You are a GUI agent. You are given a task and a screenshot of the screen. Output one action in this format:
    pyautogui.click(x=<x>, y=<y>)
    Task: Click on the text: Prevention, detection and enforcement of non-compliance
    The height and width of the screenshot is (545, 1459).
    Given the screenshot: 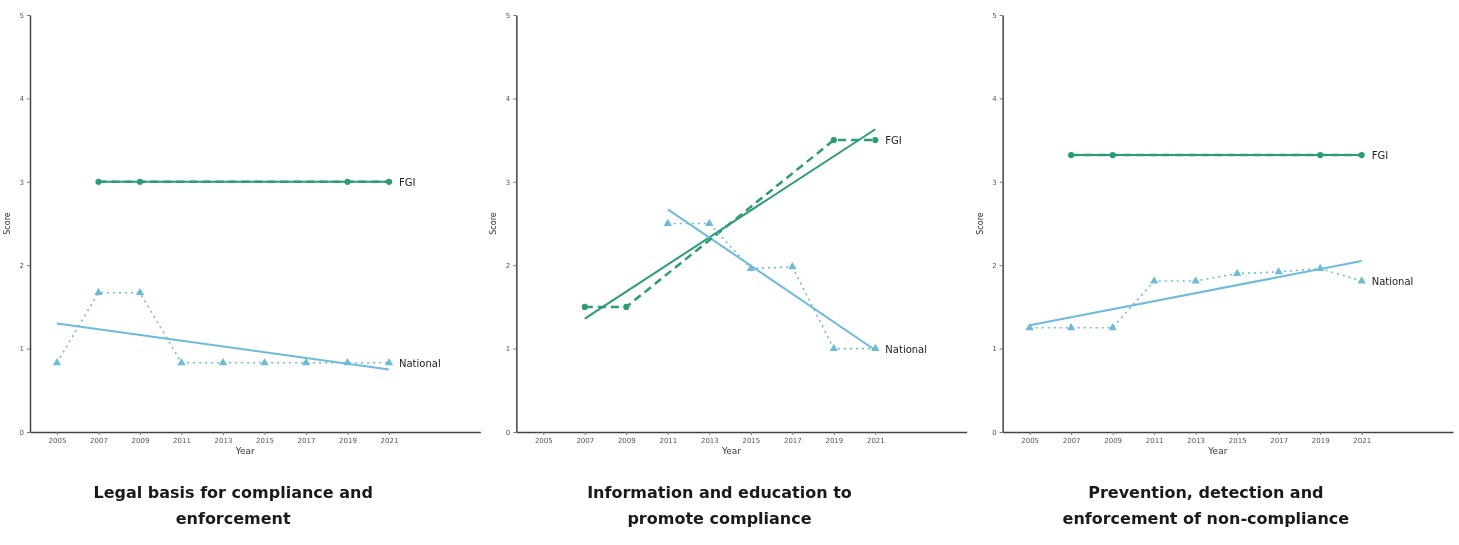 What is the action you would take?
    pyautogui.click(x=1206, y=505)
    